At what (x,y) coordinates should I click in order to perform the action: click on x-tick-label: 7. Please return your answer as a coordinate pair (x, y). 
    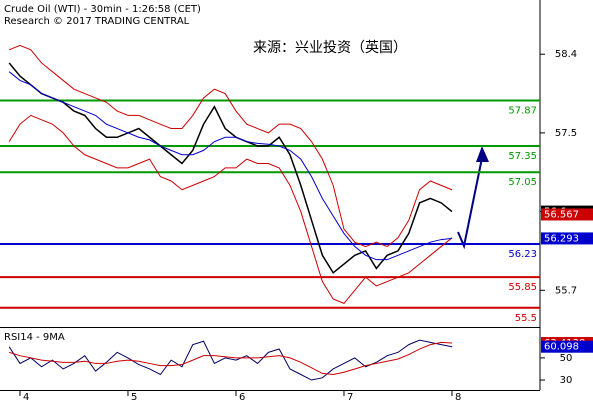
    Looking at the image, I should click on (350, 397).